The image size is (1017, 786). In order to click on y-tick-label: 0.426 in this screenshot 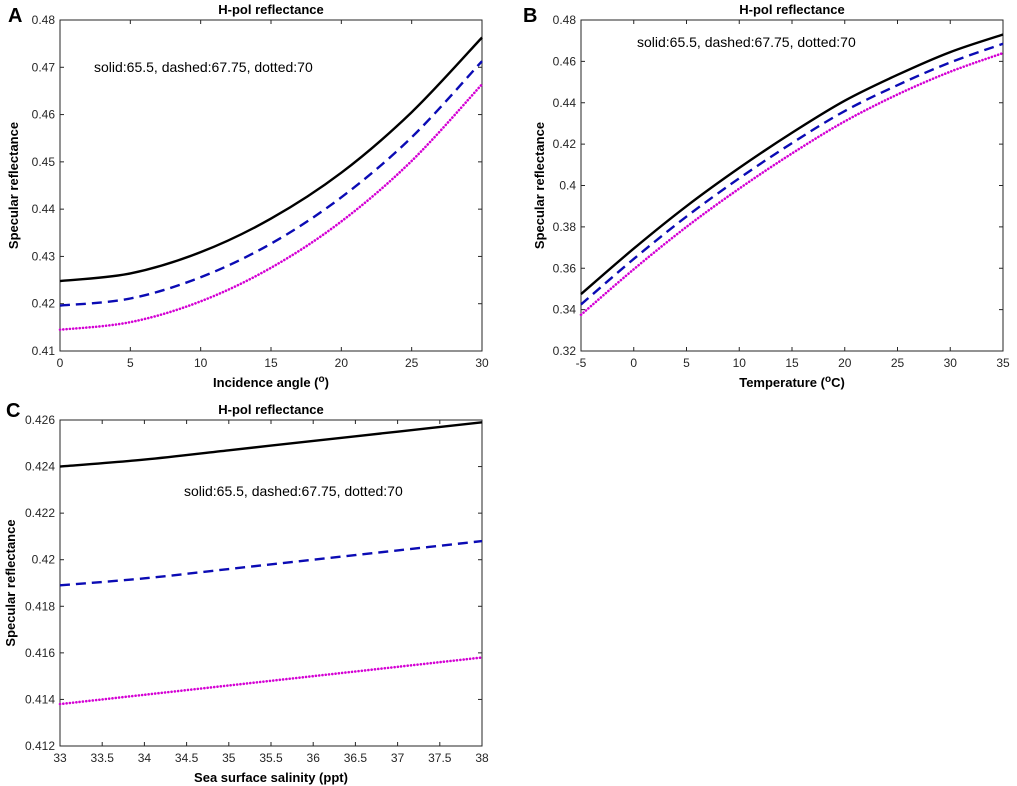, I will do `click(40, 420)`.